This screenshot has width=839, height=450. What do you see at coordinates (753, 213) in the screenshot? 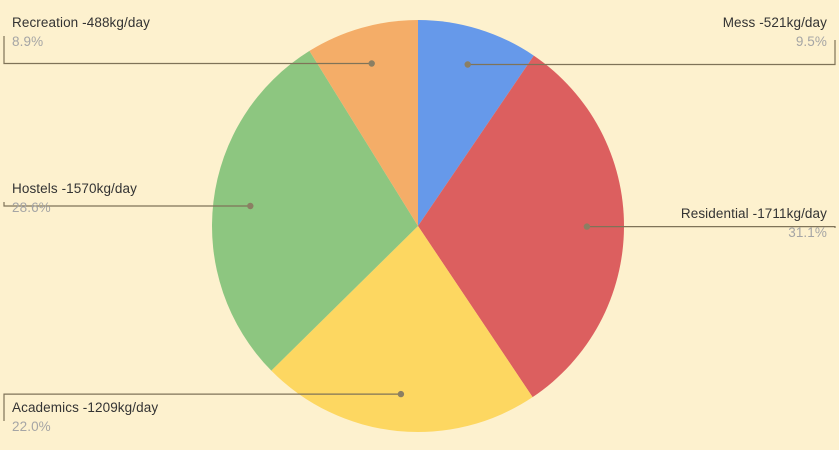
I see `pie-label-residential-name: Residential -1711kg/day` at bounding box center [753, 213].